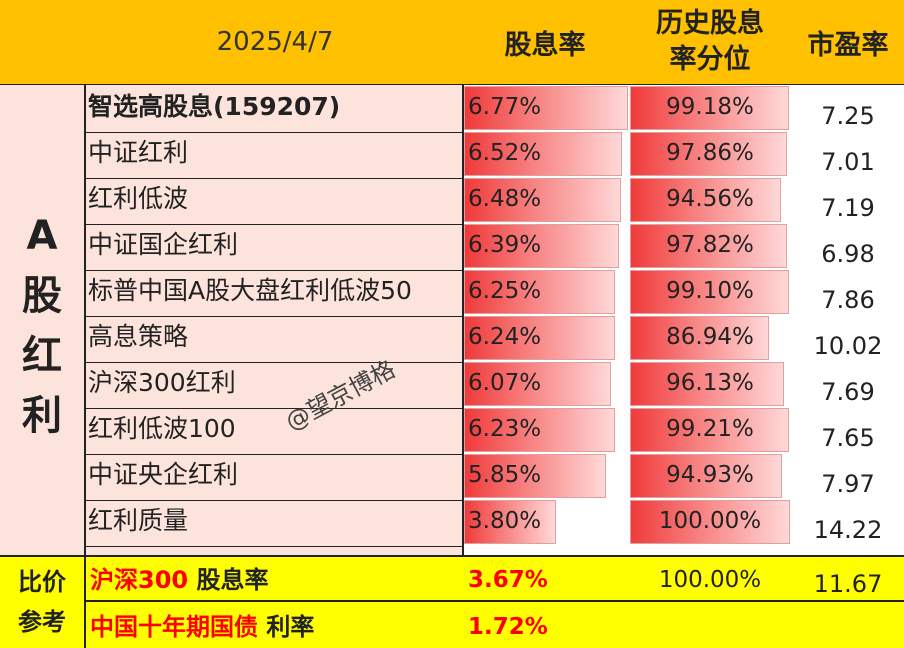 This screenshot has width=904, height=648. What do you see at coordinates (138, 520) in the screenshot?
I see `row-name: 红利质量` at bounding box center [138, 520].